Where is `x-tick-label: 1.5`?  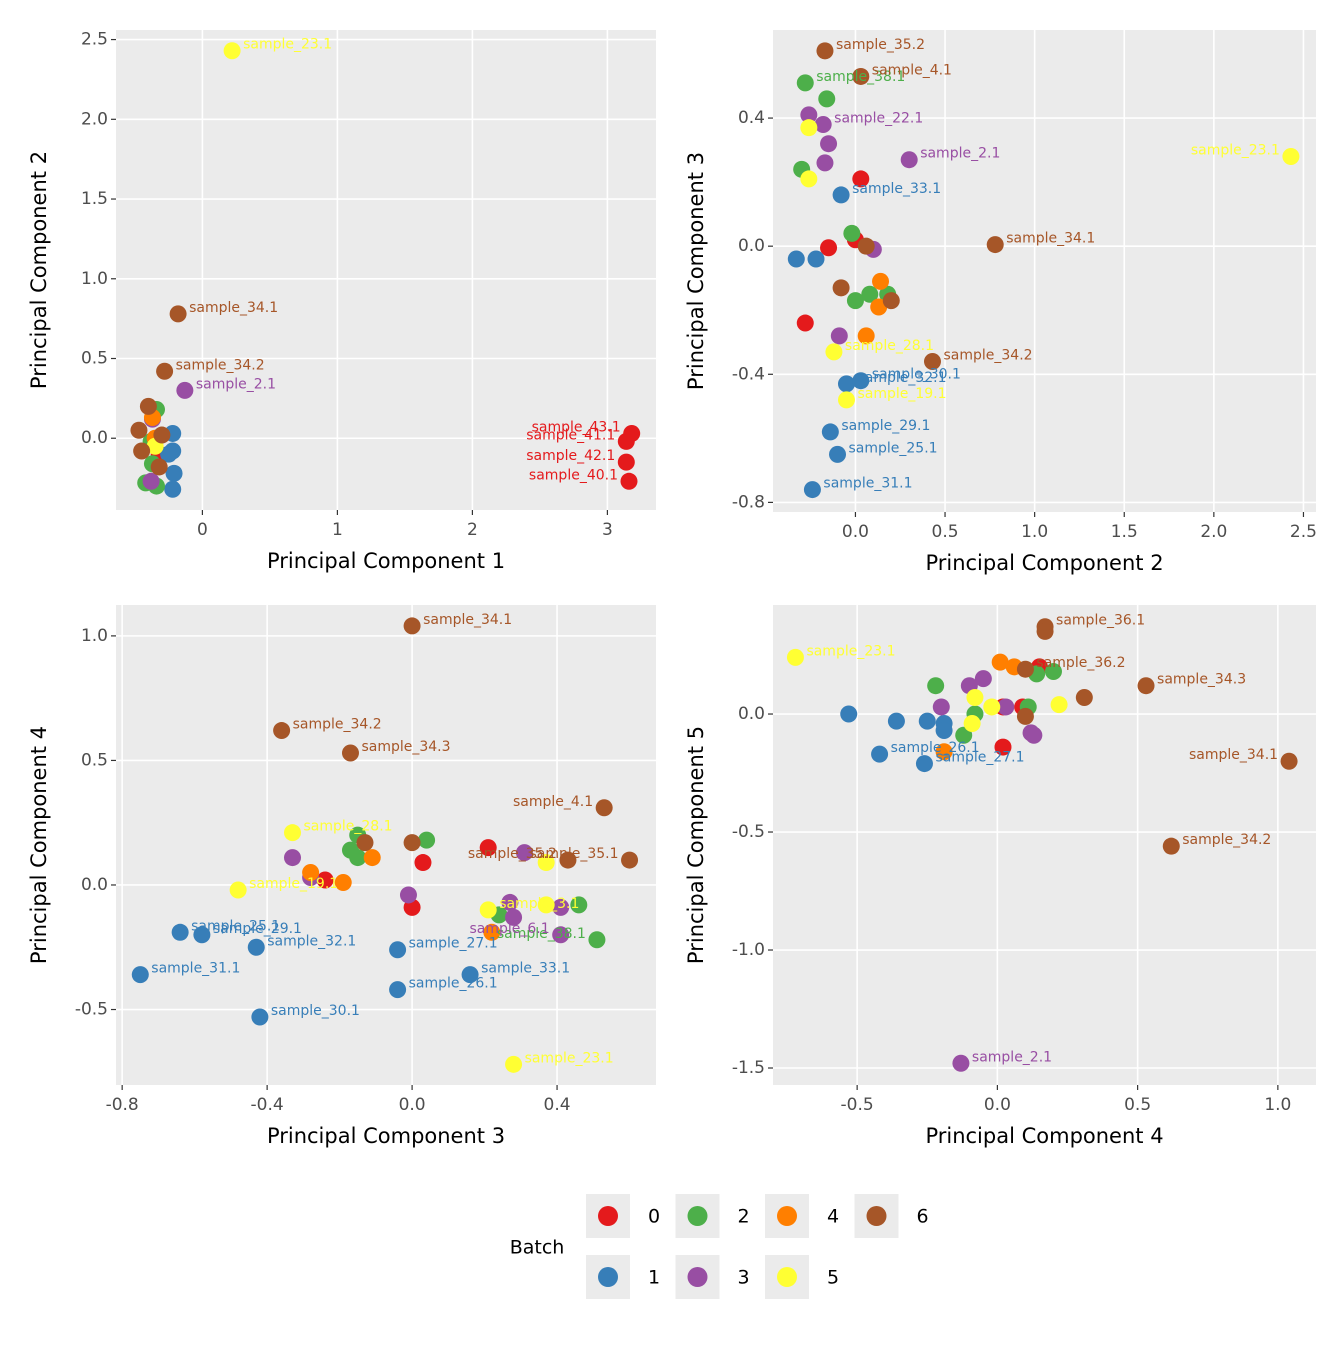
x-tick-label: 1.5 is located at coordinates (1124, 532).